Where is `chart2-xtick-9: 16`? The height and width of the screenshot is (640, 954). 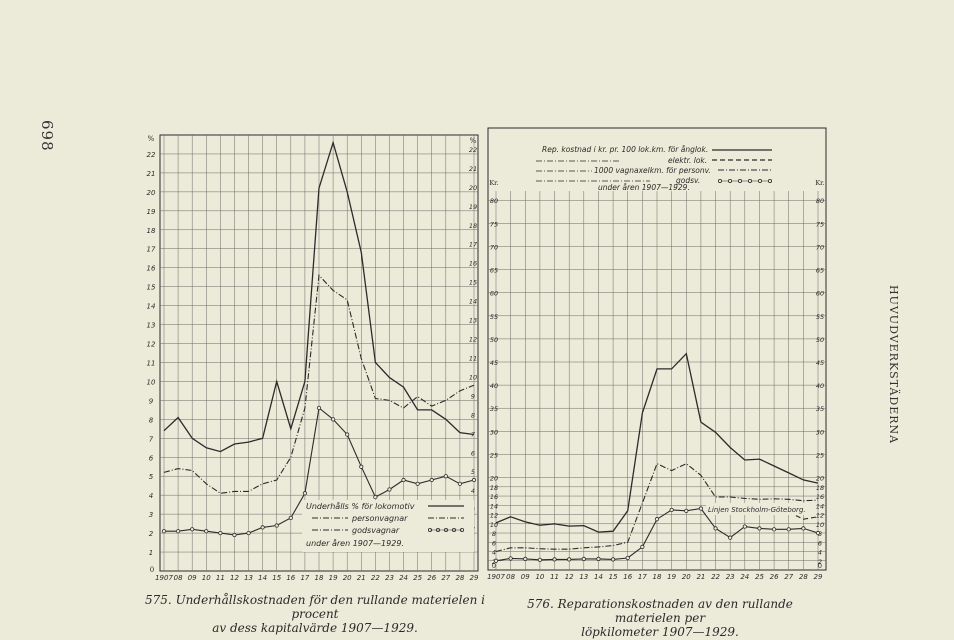 chart2-xtick-9: 16 is located at coordinates (627, 577).